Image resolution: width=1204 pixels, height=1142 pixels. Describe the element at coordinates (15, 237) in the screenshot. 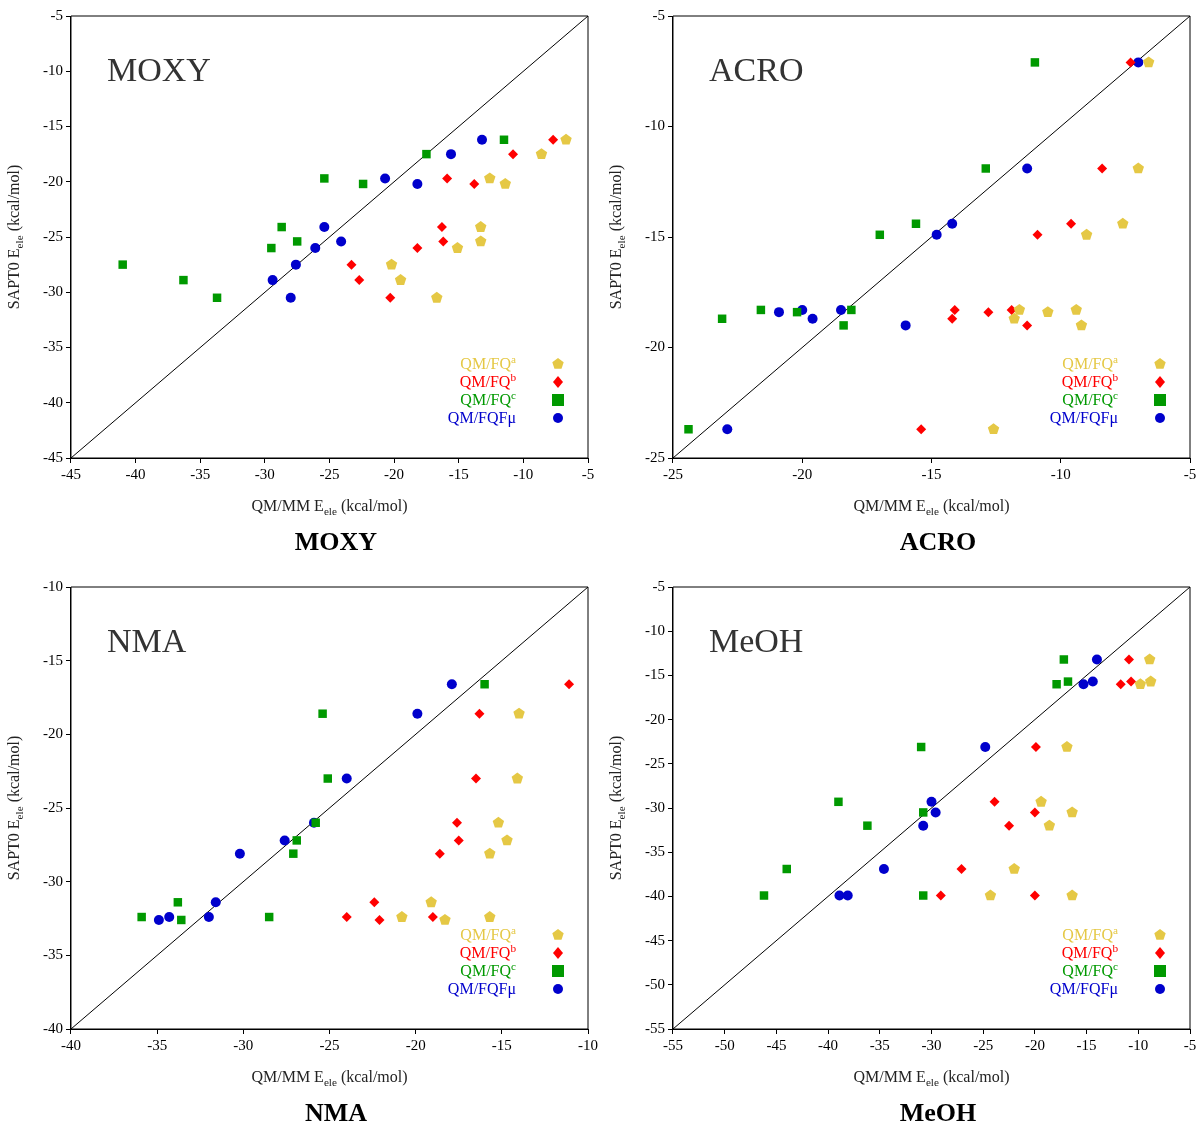

I see `y-axis-title: SAPT0 Eele (kcal/mol)` at that location.